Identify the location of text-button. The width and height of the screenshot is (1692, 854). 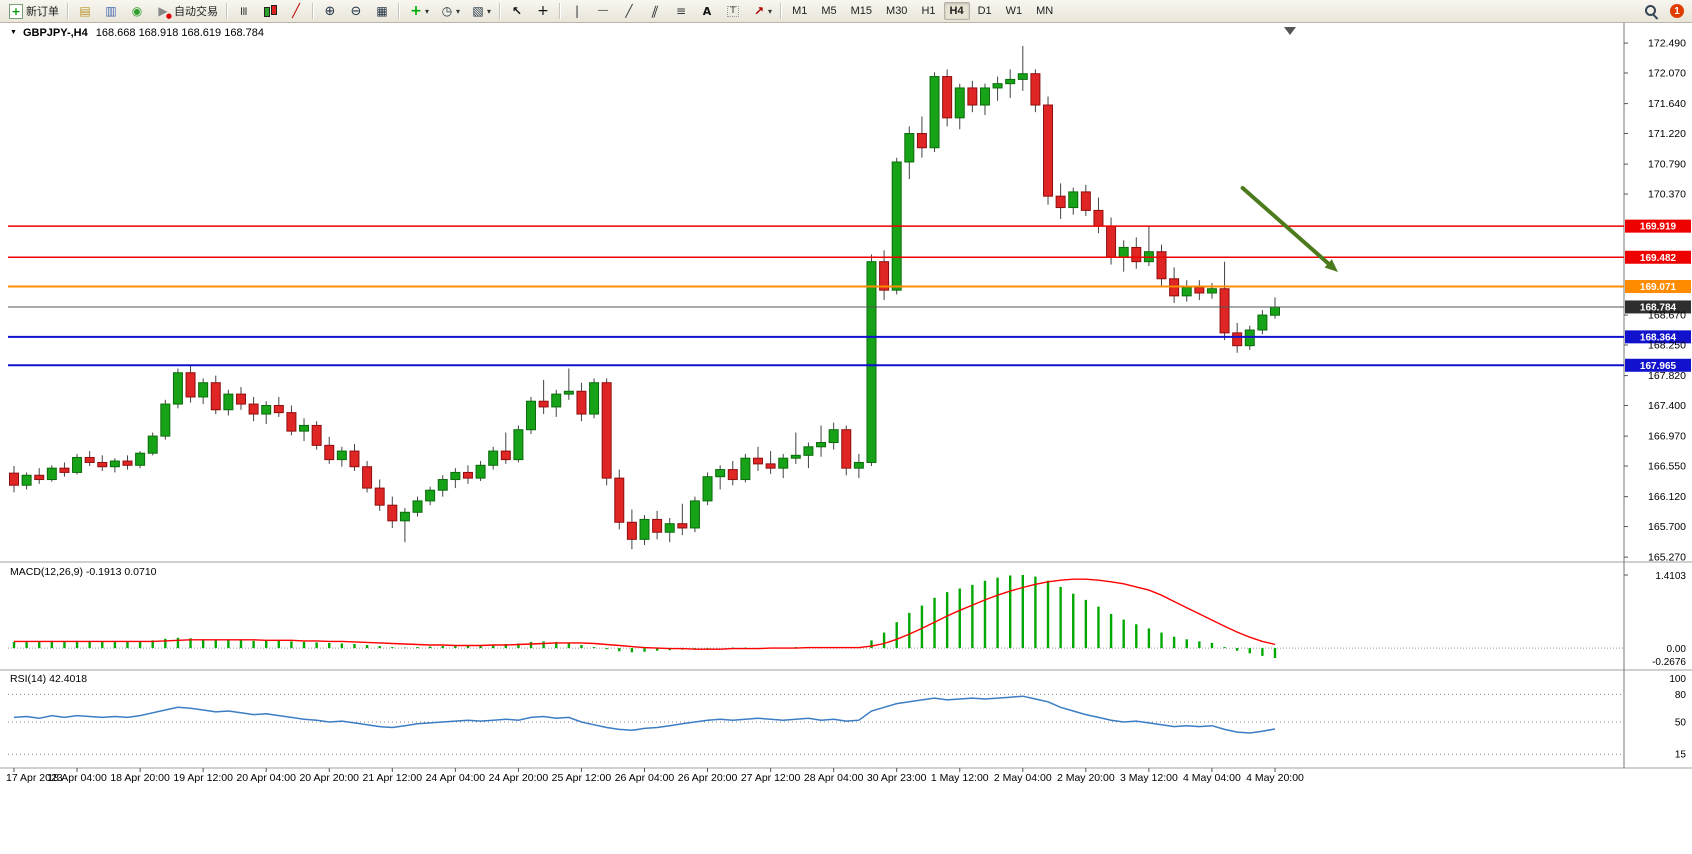
(707, 11).